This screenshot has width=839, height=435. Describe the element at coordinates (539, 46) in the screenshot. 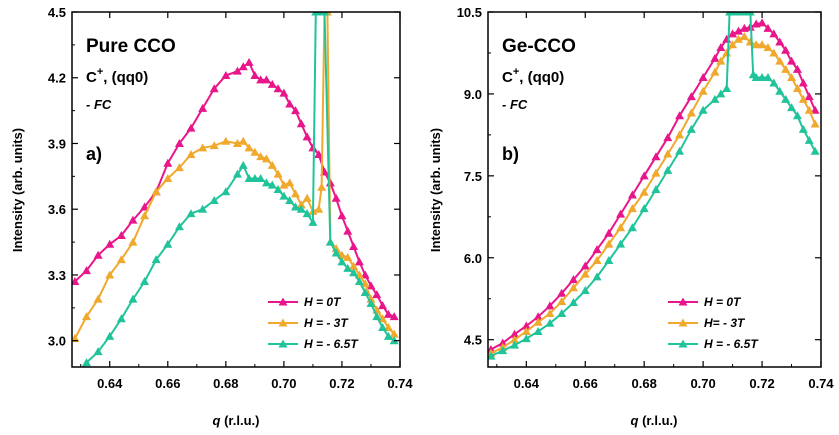

I see `panel-title: Ge-CCO` at that location.